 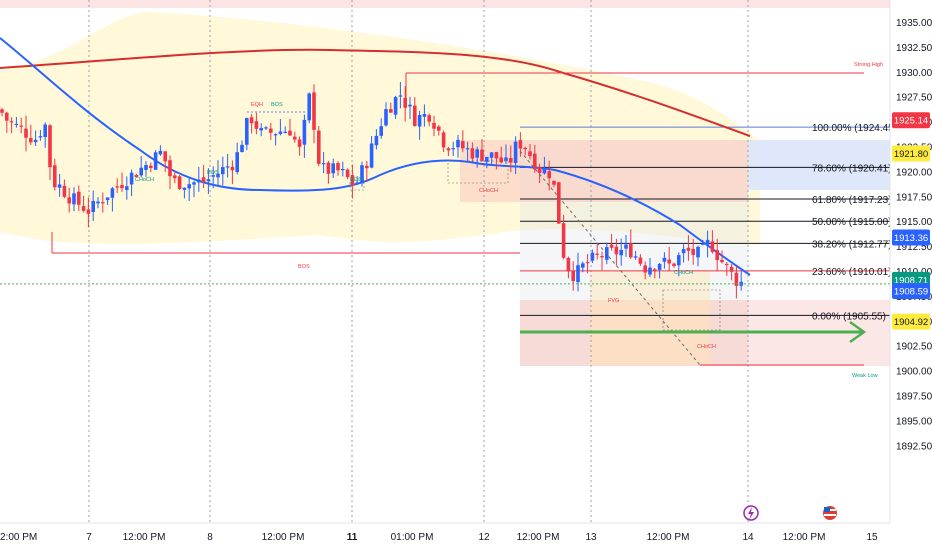 I want to click on x-tick-label: 13, so click(x=591, y=537).